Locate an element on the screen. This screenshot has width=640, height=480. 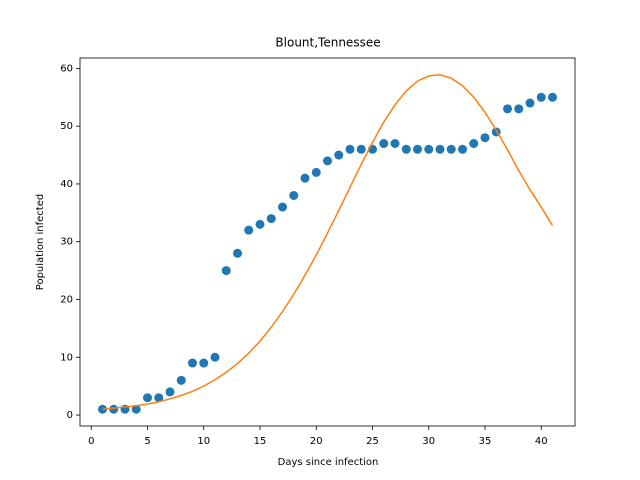
x-tick-label: 30 is located at coordinates (428, 441).